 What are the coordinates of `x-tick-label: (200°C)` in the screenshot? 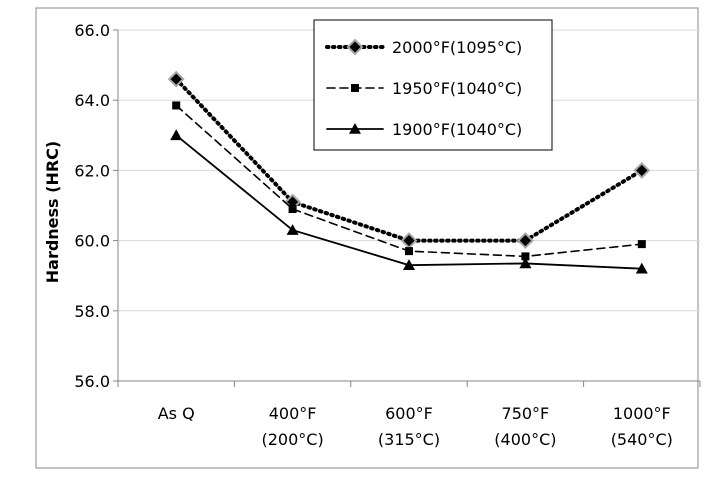 It's located at (292, 439).